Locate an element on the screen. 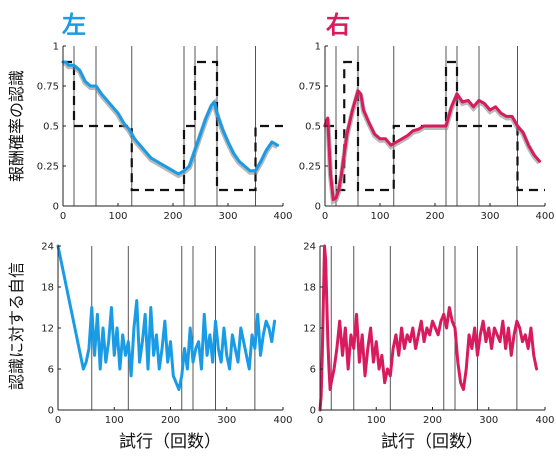 This screenshot has width=556, height=456. left-panel-title: 左 is located at coordinates (74, 25).